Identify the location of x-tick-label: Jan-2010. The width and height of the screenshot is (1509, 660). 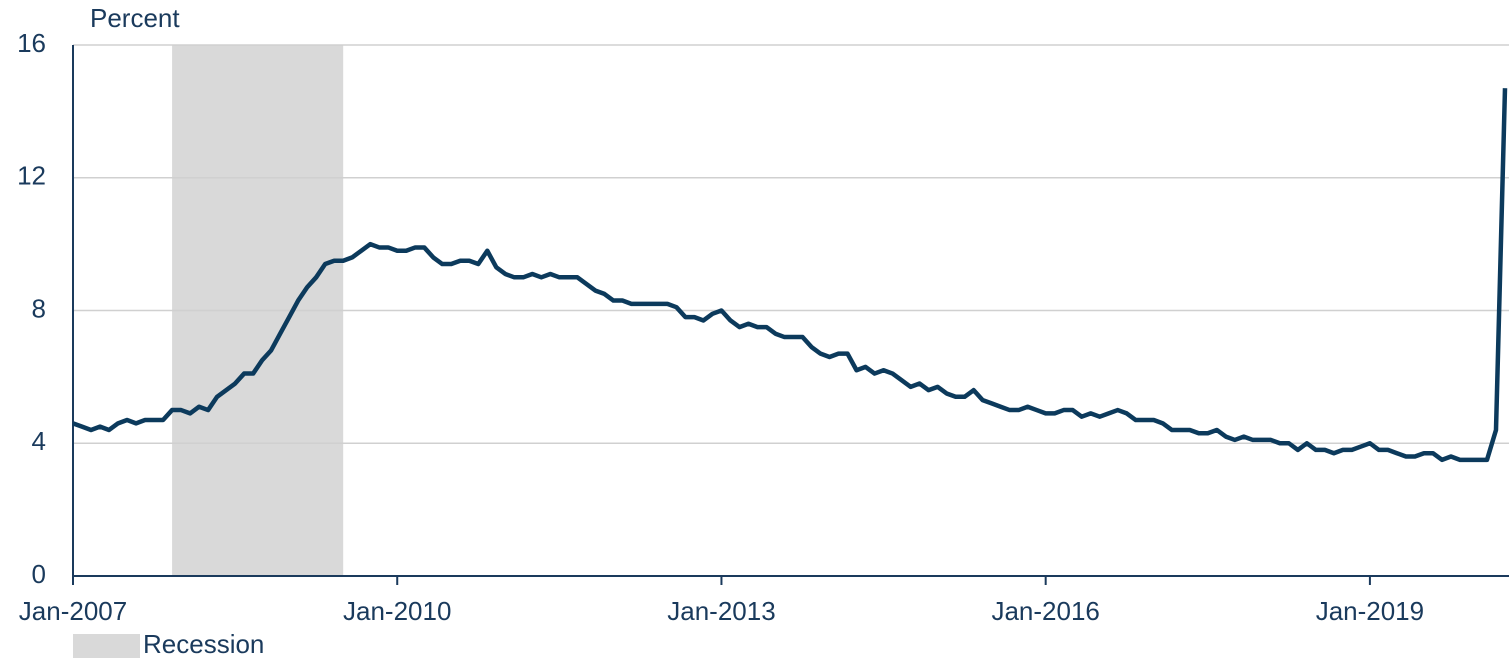
(397, 611).